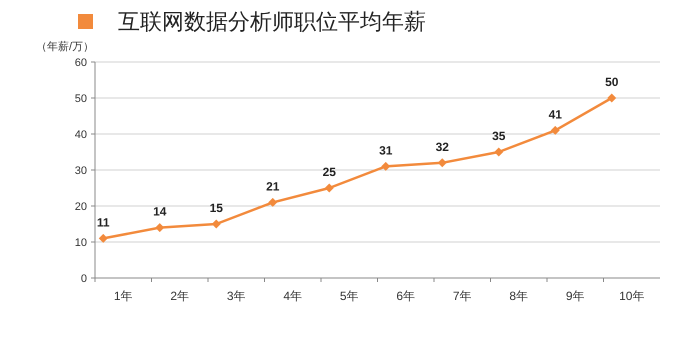 The height and width of the screenshot is (338, 676). I want to click on x-tick-label: 9年, so click(575, 296).